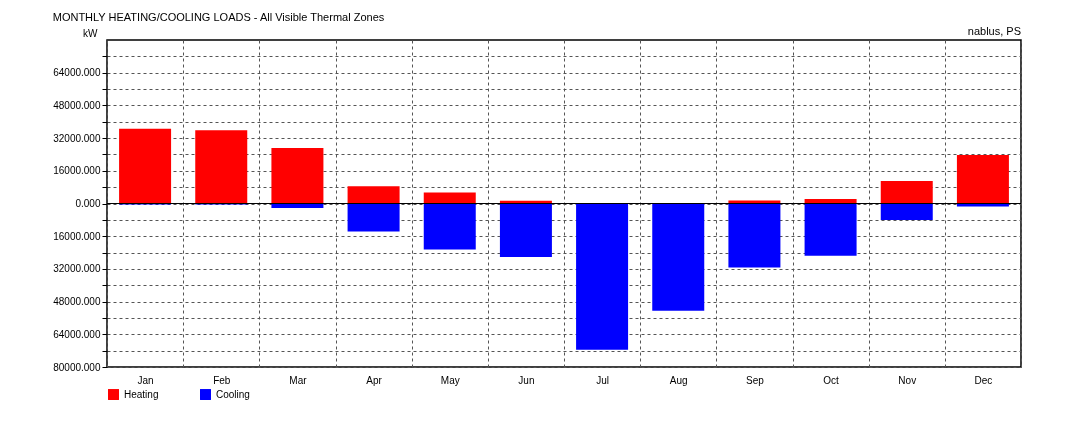 The image size is (1078, 430). I want to click on x-tick-label: Jul, so click(602, 380).